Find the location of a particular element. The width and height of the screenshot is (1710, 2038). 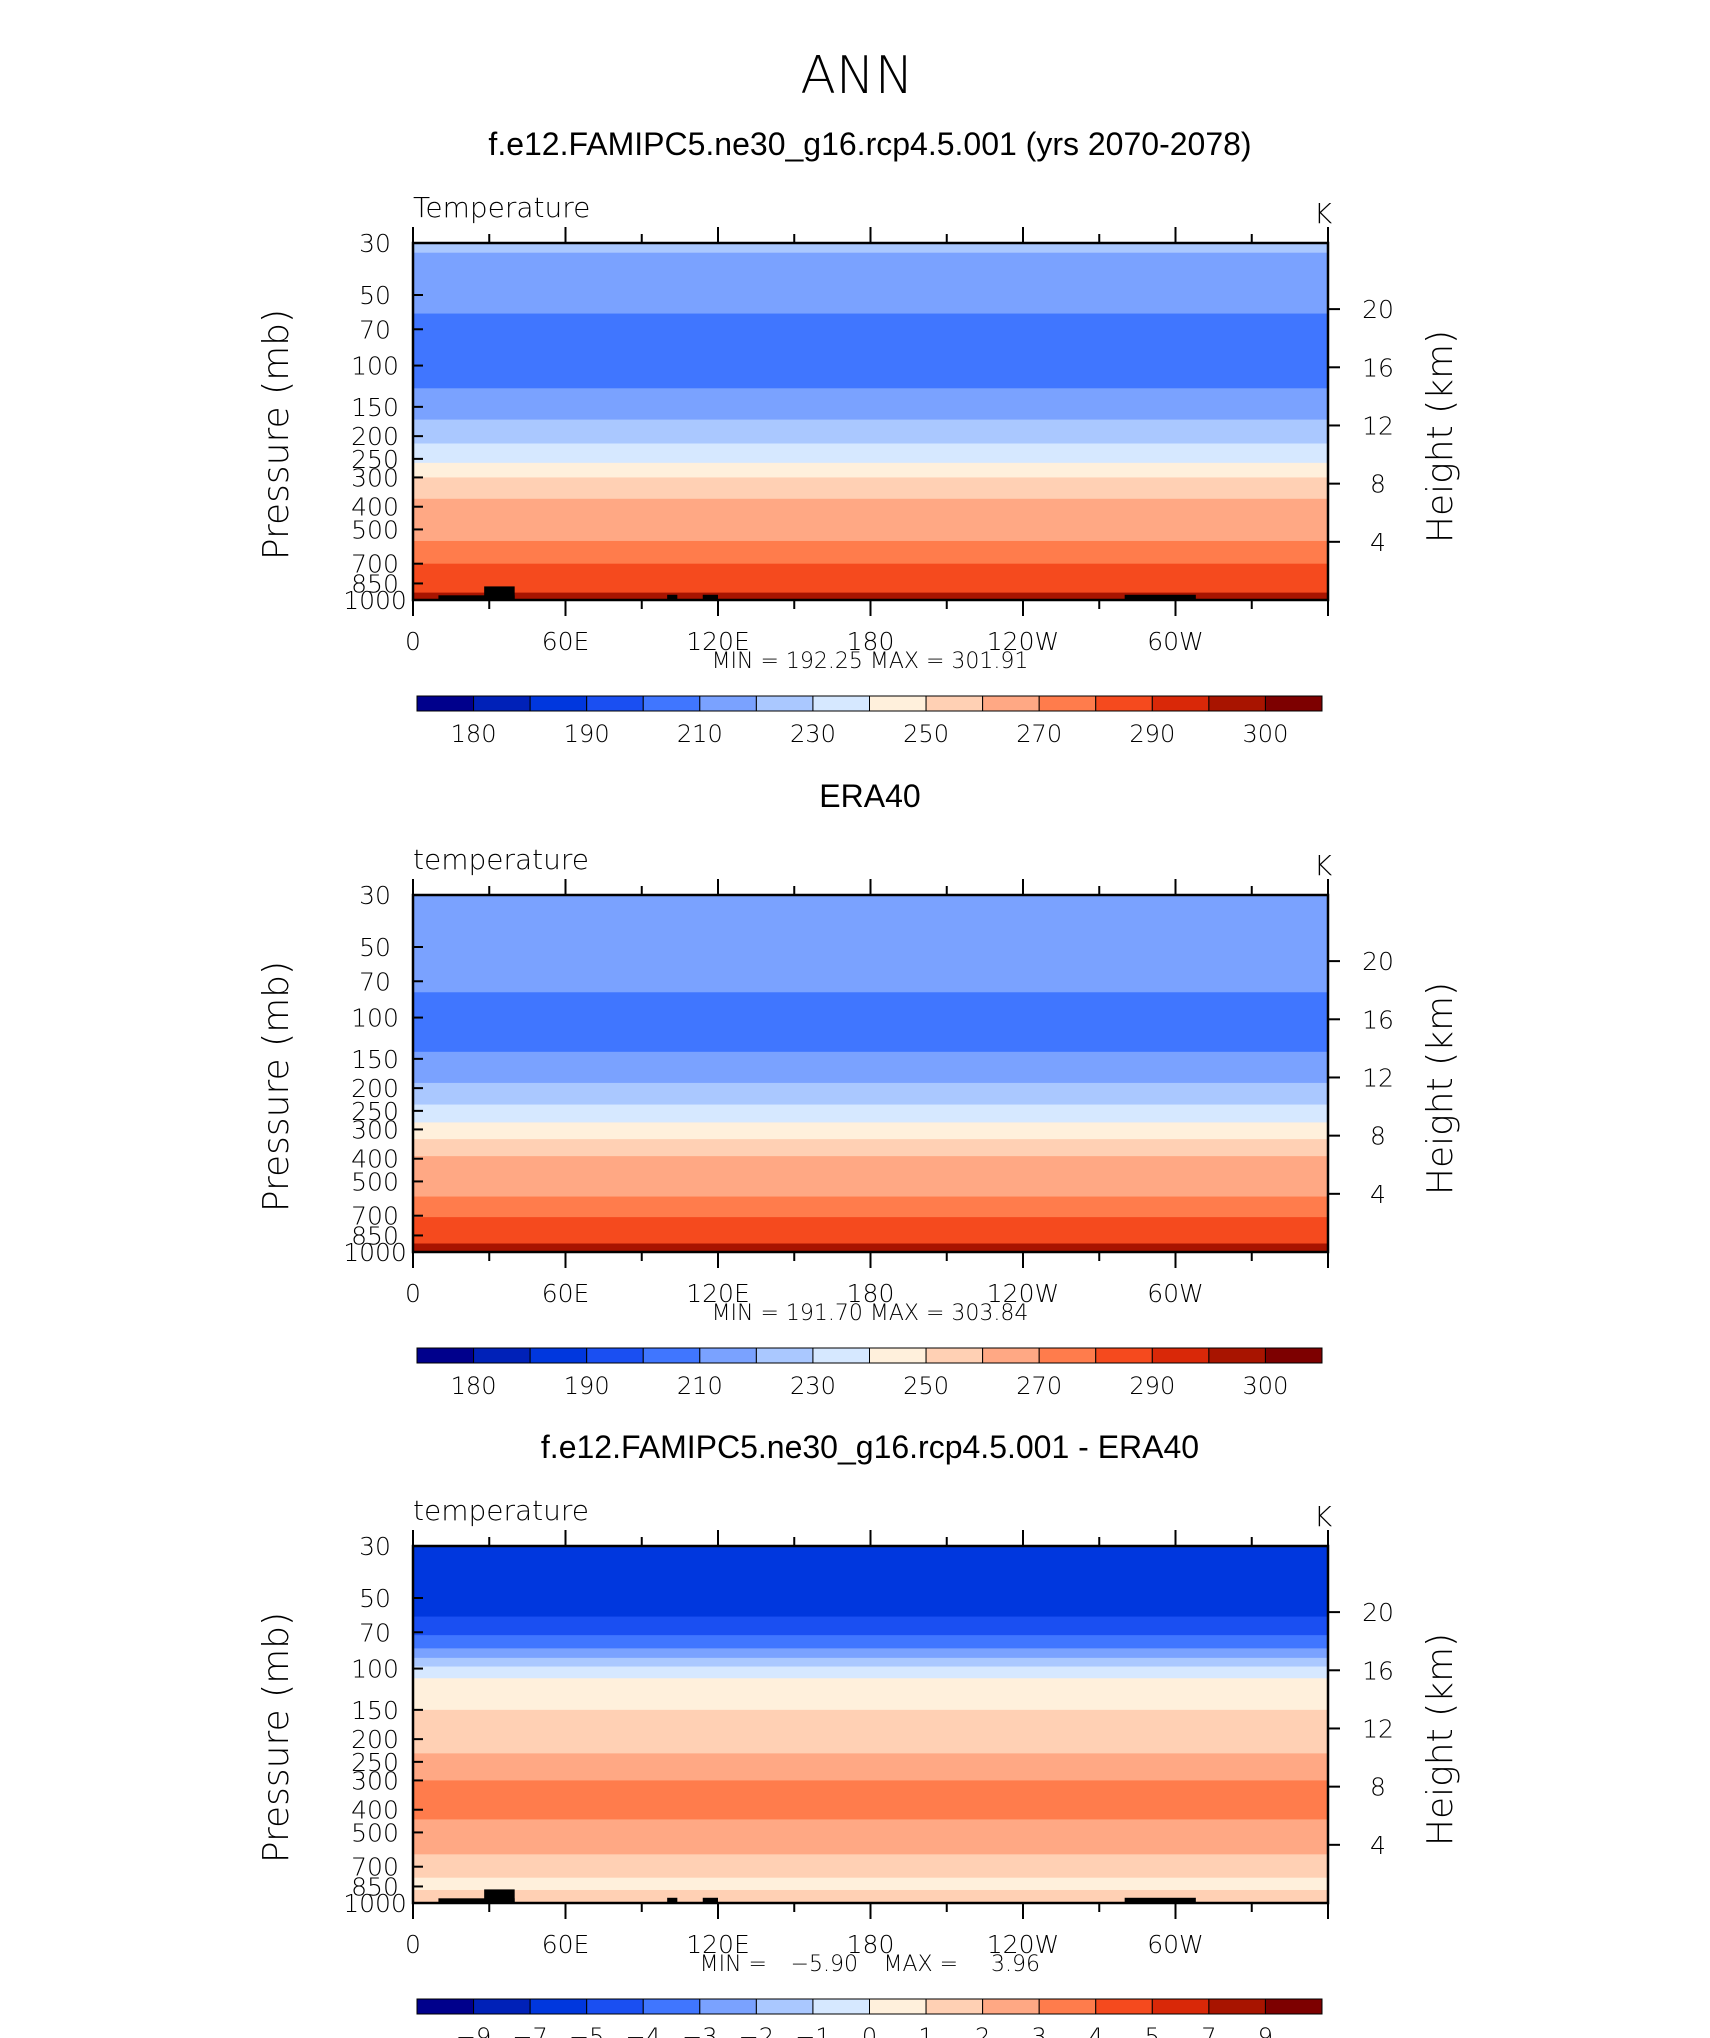

colorbar: −9 −7 −5 −4 −3 −2 −1 0 1 2 3 4 5 7 9 is located at coordinates (869, 2018).